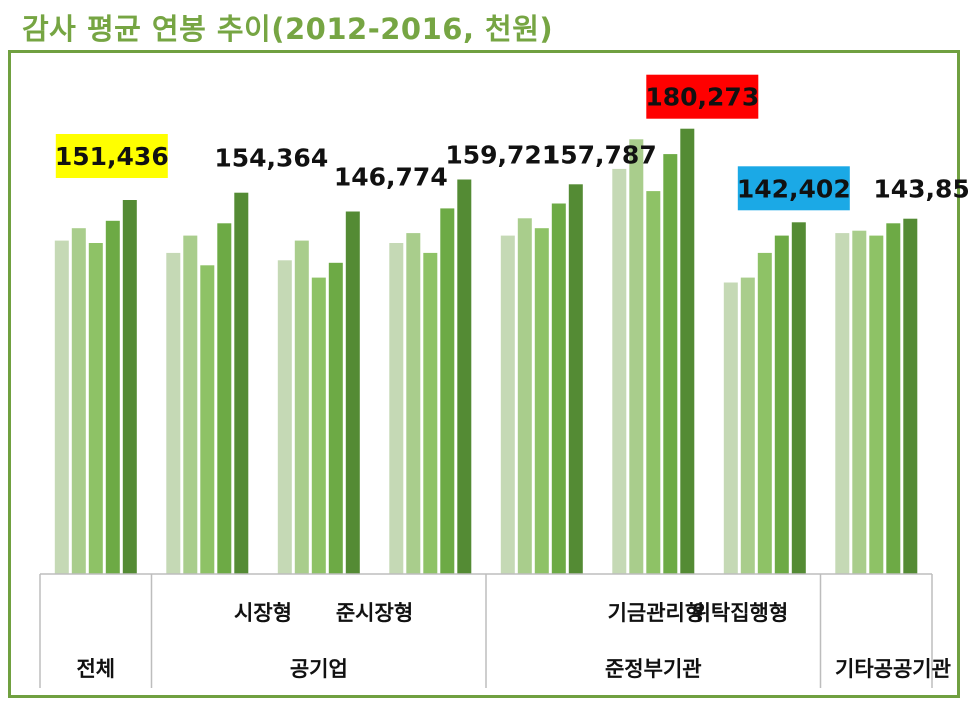 Image resolution: width=970 pixels, height=712 pixels. I want to click on bar-7-2014, so click(876, 404).